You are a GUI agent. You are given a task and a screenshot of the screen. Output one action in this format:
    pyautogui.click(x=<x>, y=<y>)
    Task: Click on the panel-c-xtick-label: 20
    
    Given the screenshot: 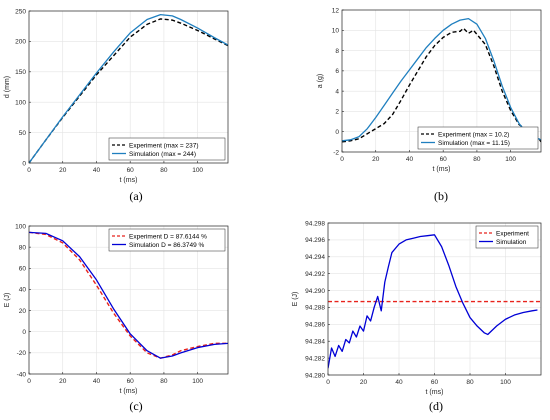 What is the action you would take?
    pyautogui.click(x=63, y=381)
    